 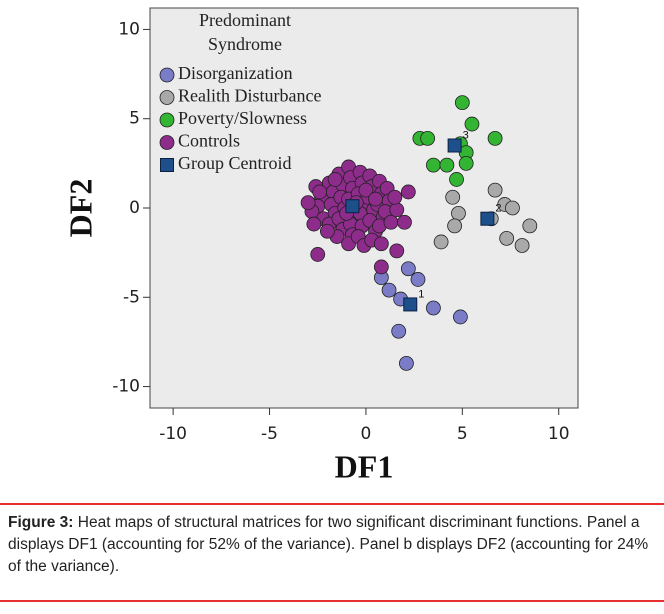 What do you see at coordinates (173, 434) in the screenshot?
I see `x-tick-label: -10` at bounding box center [173, 434].